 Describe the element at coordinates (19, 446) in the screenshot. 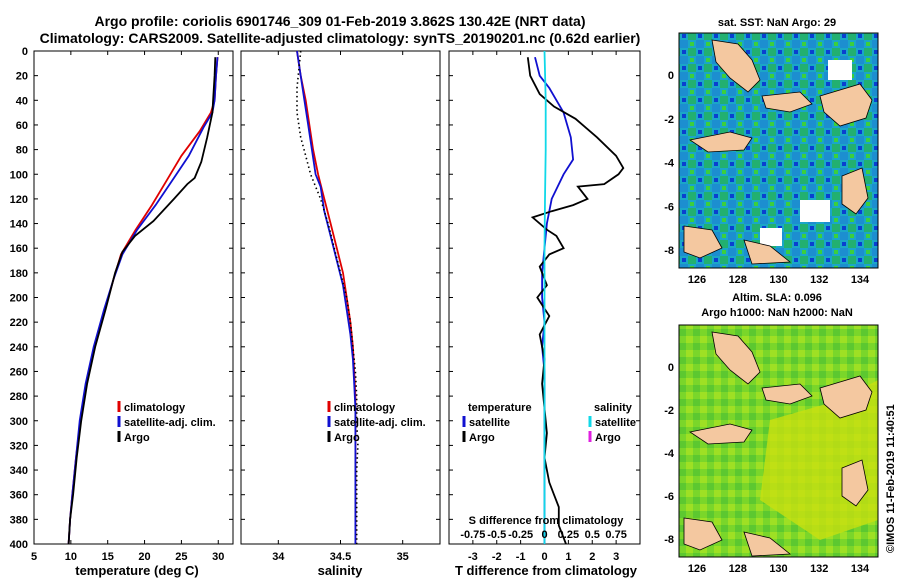

I see `depth-tick-label: 320` at that location.